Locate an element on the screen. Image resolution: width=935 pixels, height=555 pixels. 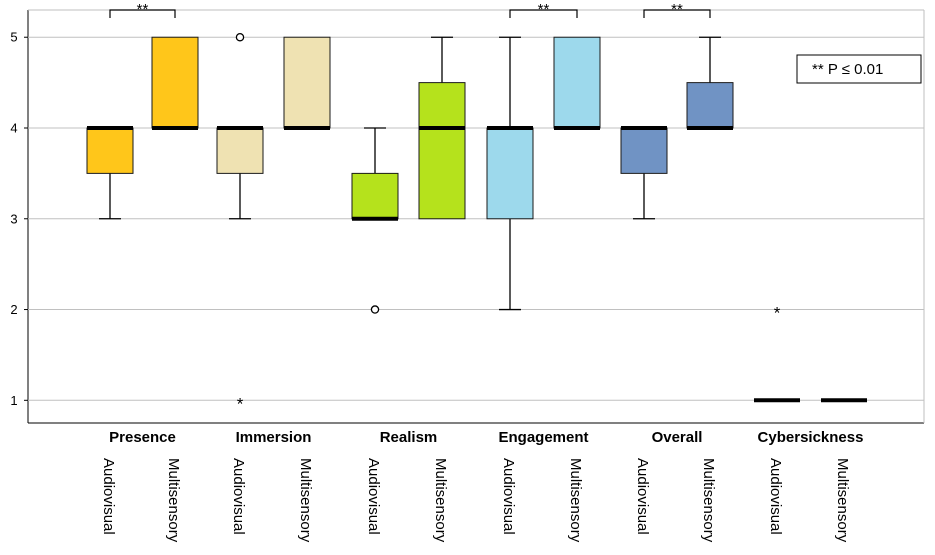
significance-bracket-engagement is located at coordinates (543, 13).